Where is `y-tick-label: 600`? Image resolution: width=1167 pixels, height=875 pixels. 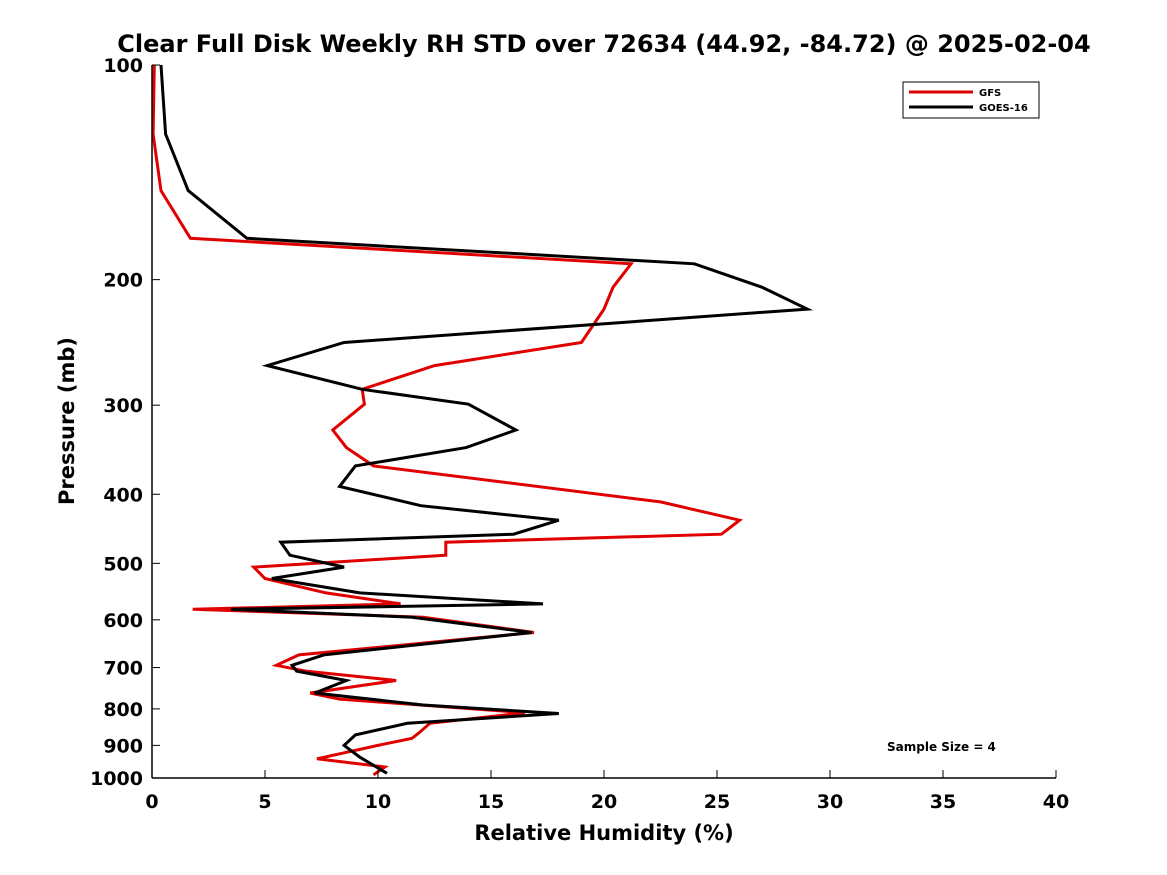 y-tick-label: 600 is located at coordinates (123, 621).